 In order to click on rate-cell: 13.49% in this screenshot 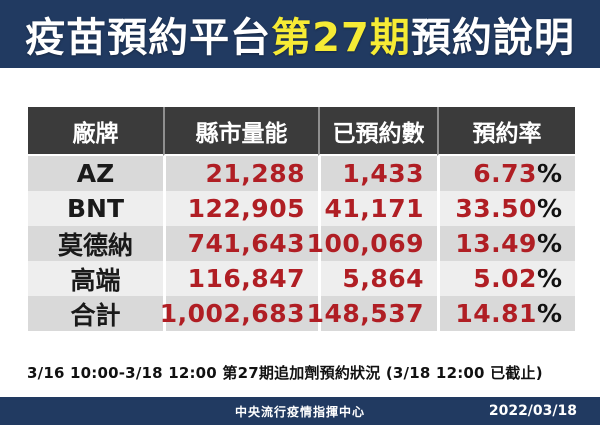, I will do `click(506, 243)`.